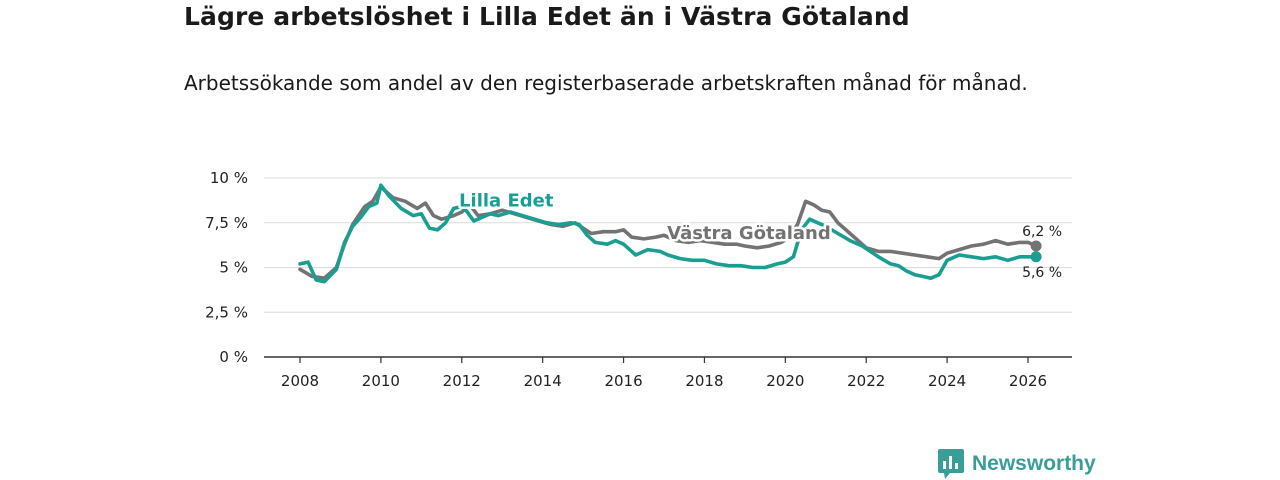  I want to click on brand-name: Newsworthy, so click(1034, 463).